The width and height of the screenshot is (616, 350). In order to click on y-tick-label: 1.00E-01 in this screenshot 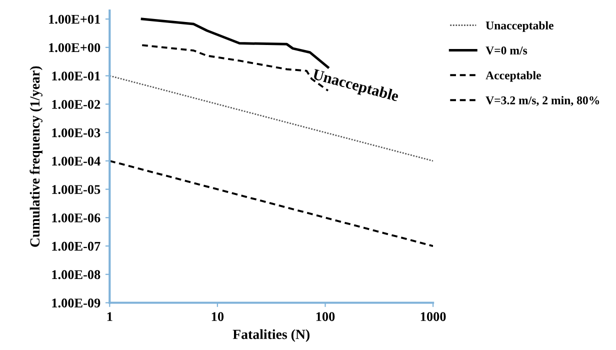, I will do `click(76, 76)`.